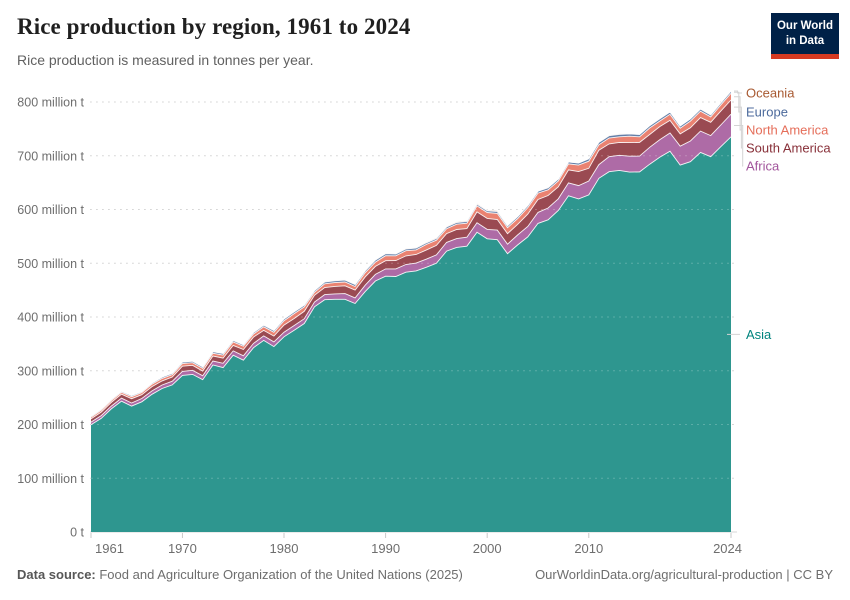 The width and height of the screenshot is (850, 600). I want to click on y-tick-label: 400 million t, so click(50, 318).